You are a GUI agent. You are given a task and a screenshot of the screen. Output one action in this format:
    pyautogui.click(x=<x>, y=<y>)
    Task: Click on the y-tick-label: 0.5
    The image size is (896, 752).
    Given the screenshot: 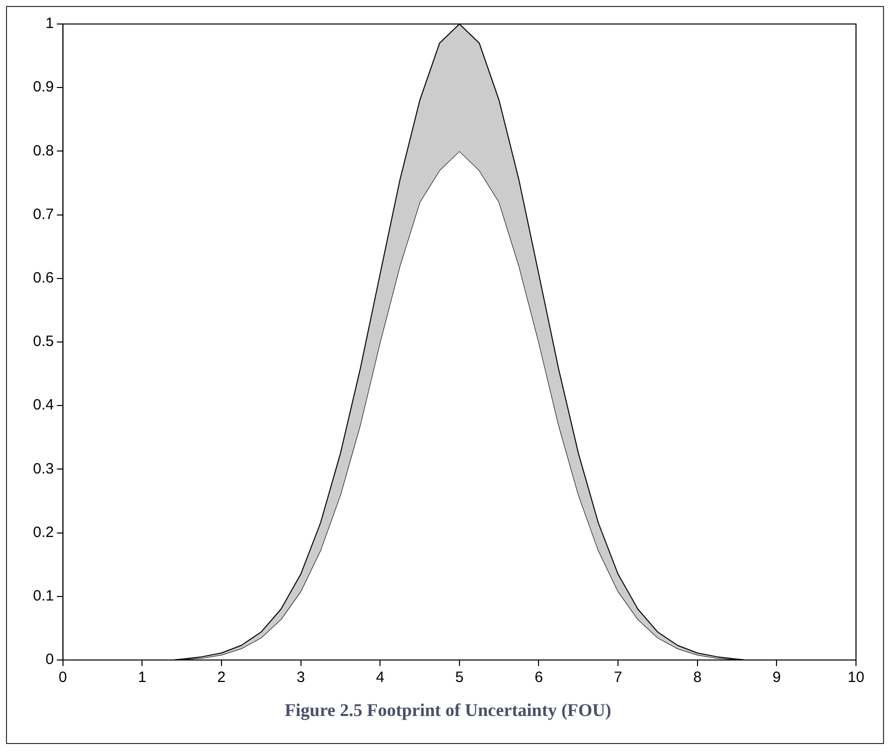 What is the action you would take?
    pyautogui.click(x=43, y=341)
    